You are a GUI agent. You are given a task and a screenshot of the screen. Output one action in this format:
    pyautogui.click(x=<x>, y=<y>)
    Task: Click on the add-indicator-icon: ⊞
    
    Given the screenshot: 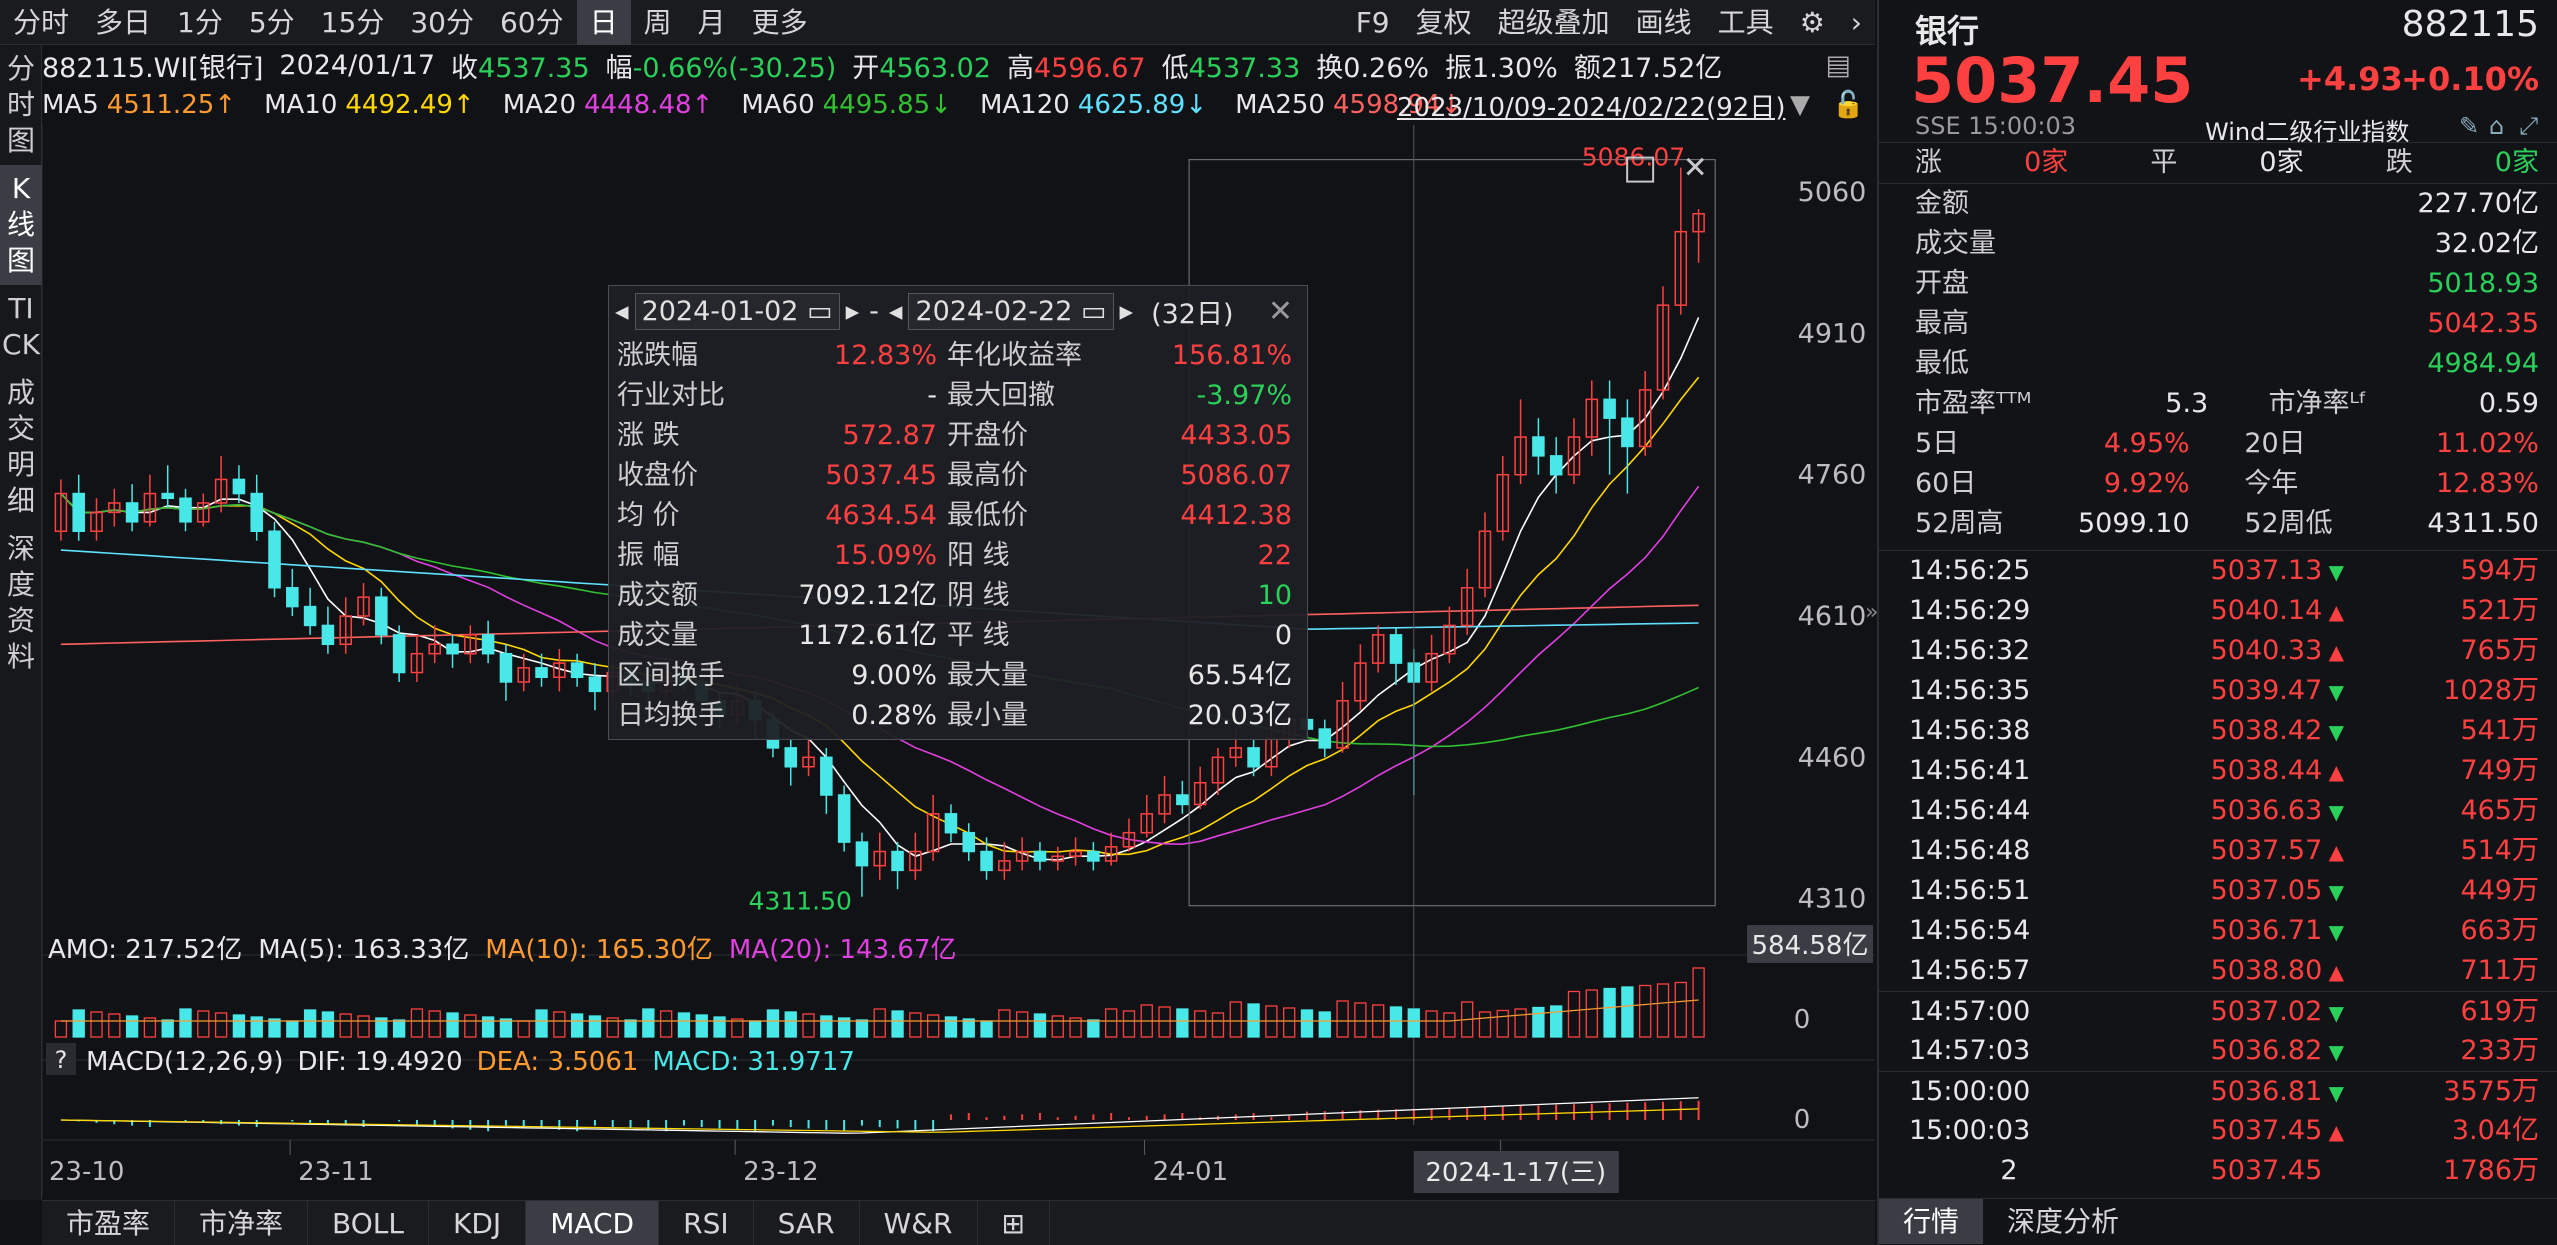 What is the action you would take?
    pyautogui.click(x=1014, y=1223)
    